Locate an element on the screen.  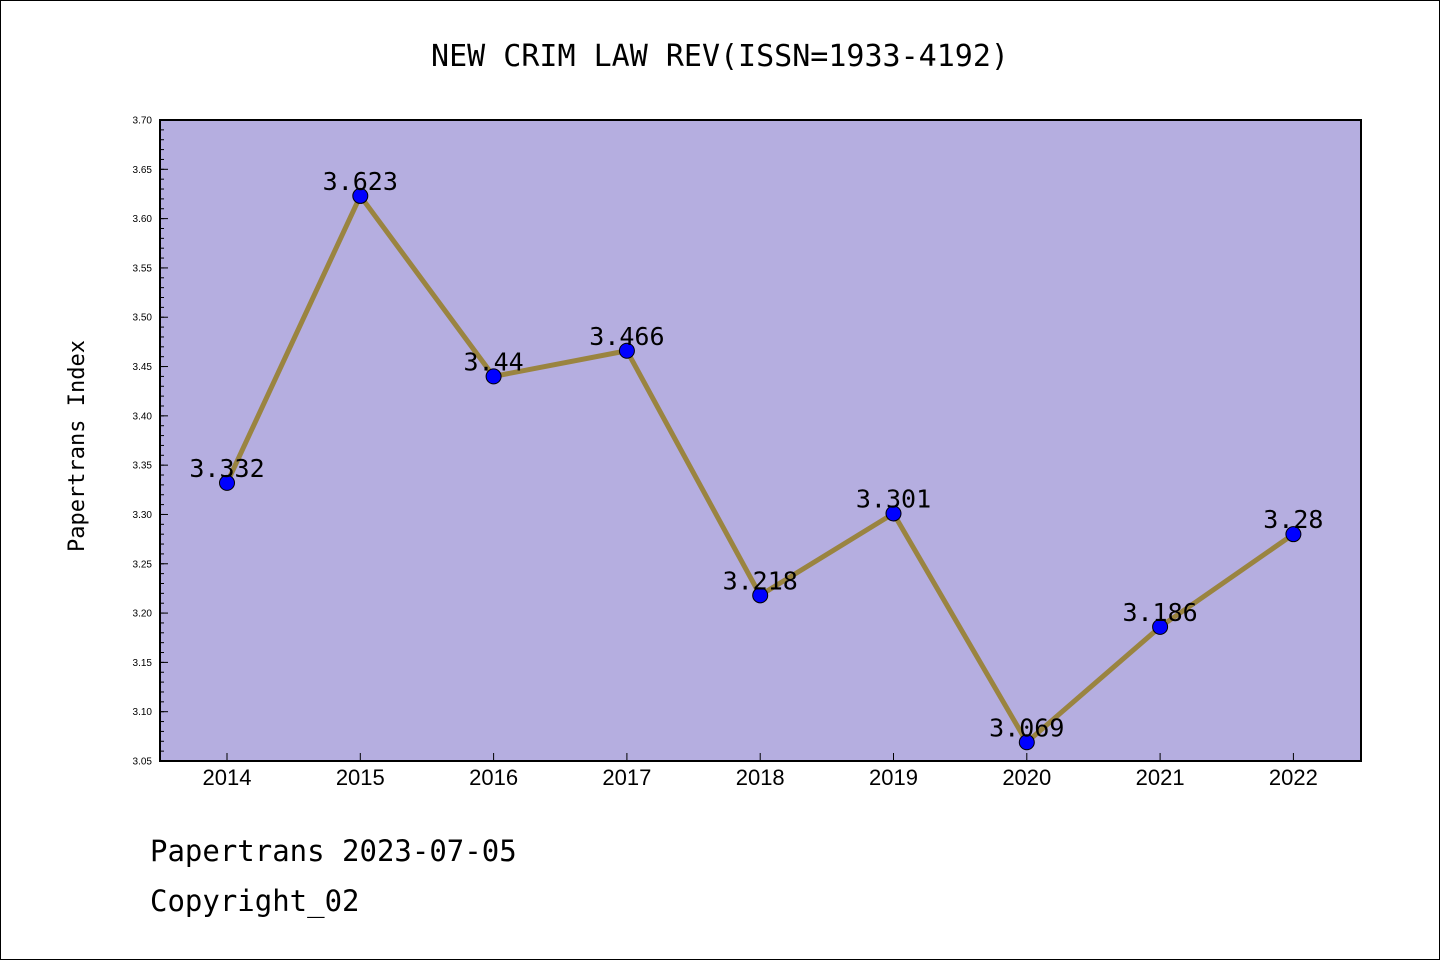
chart-title: NEW CRIM LAW REV(ISSN=1933-4192) is located at coordinates (720, 56).